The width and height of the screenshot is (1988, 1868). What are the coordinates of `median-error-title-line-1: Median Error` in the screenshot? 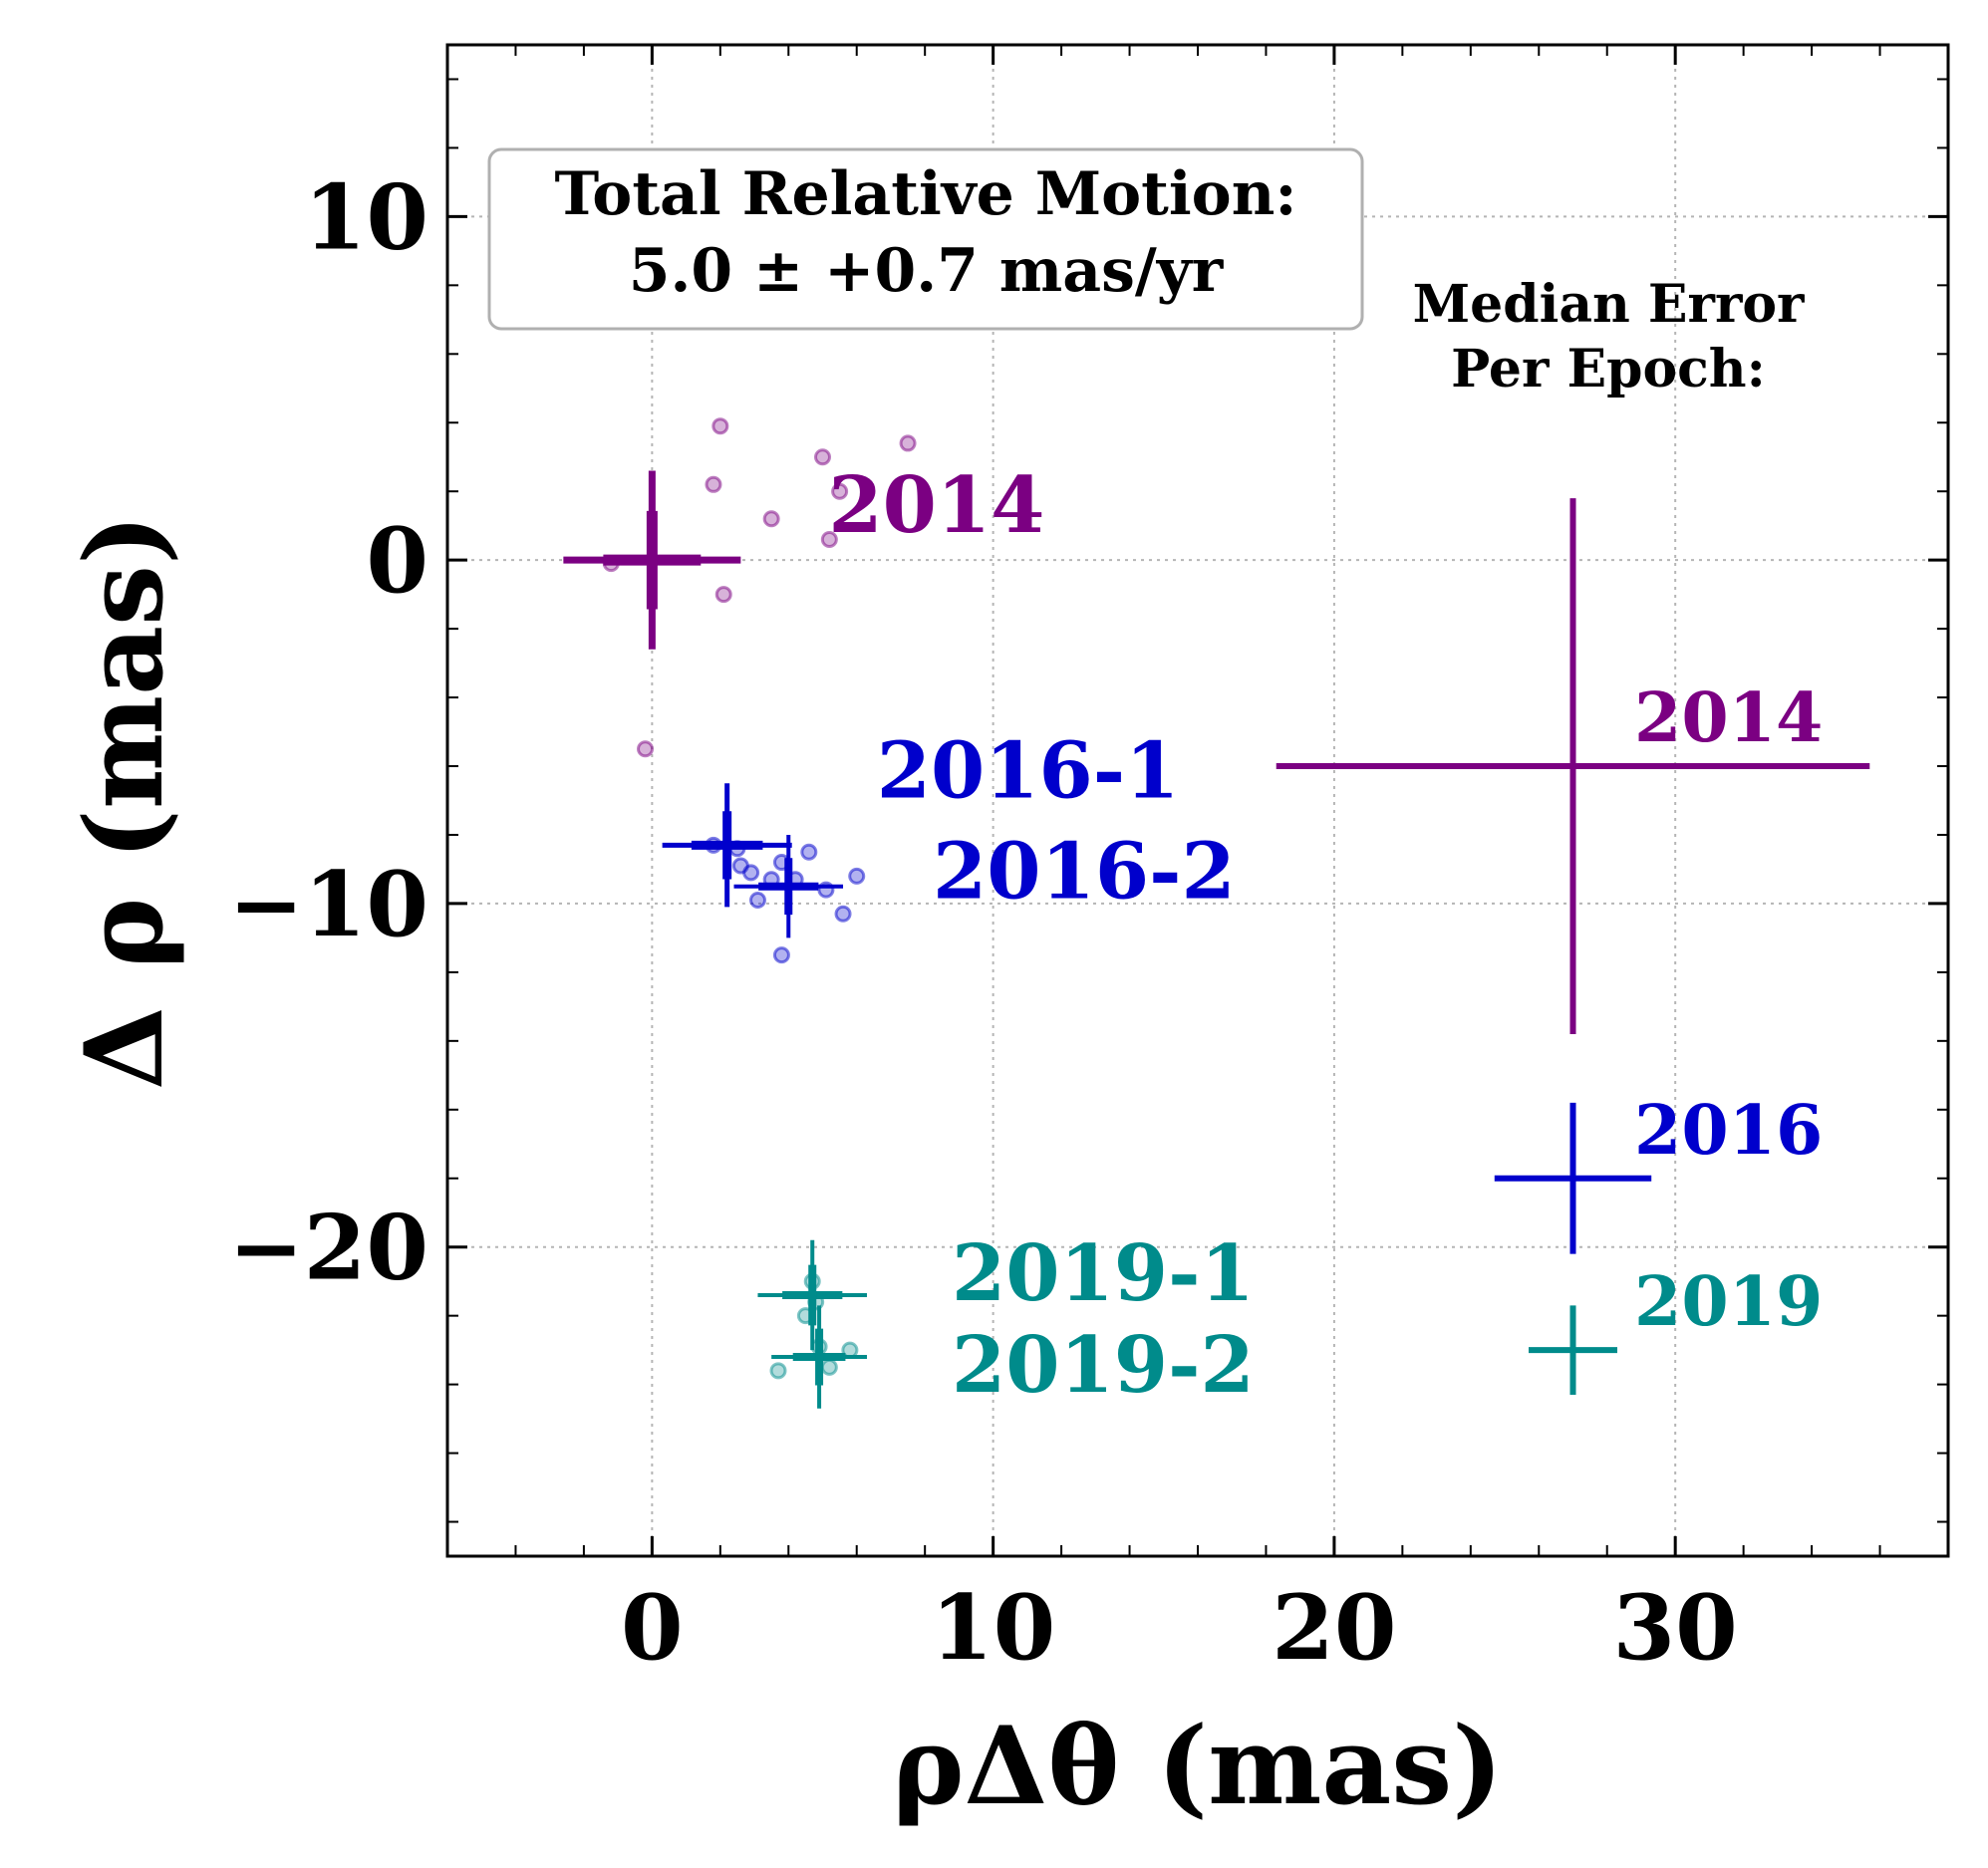 It's located at (1609, 304).